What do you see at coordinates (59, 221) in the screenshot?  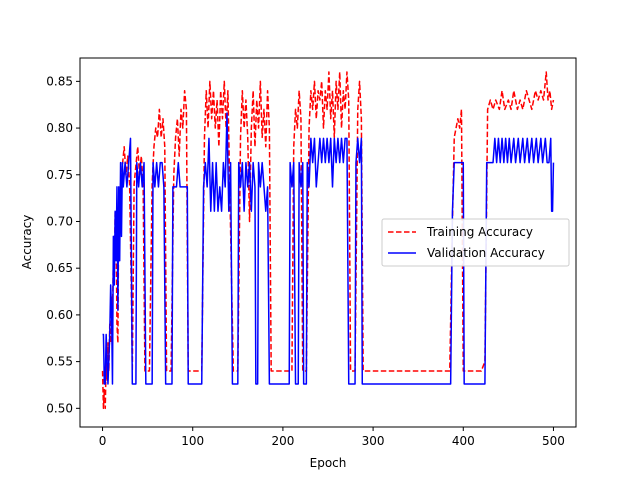 I see `y-tick-label: 0.70` at bounding box center [59, 221].